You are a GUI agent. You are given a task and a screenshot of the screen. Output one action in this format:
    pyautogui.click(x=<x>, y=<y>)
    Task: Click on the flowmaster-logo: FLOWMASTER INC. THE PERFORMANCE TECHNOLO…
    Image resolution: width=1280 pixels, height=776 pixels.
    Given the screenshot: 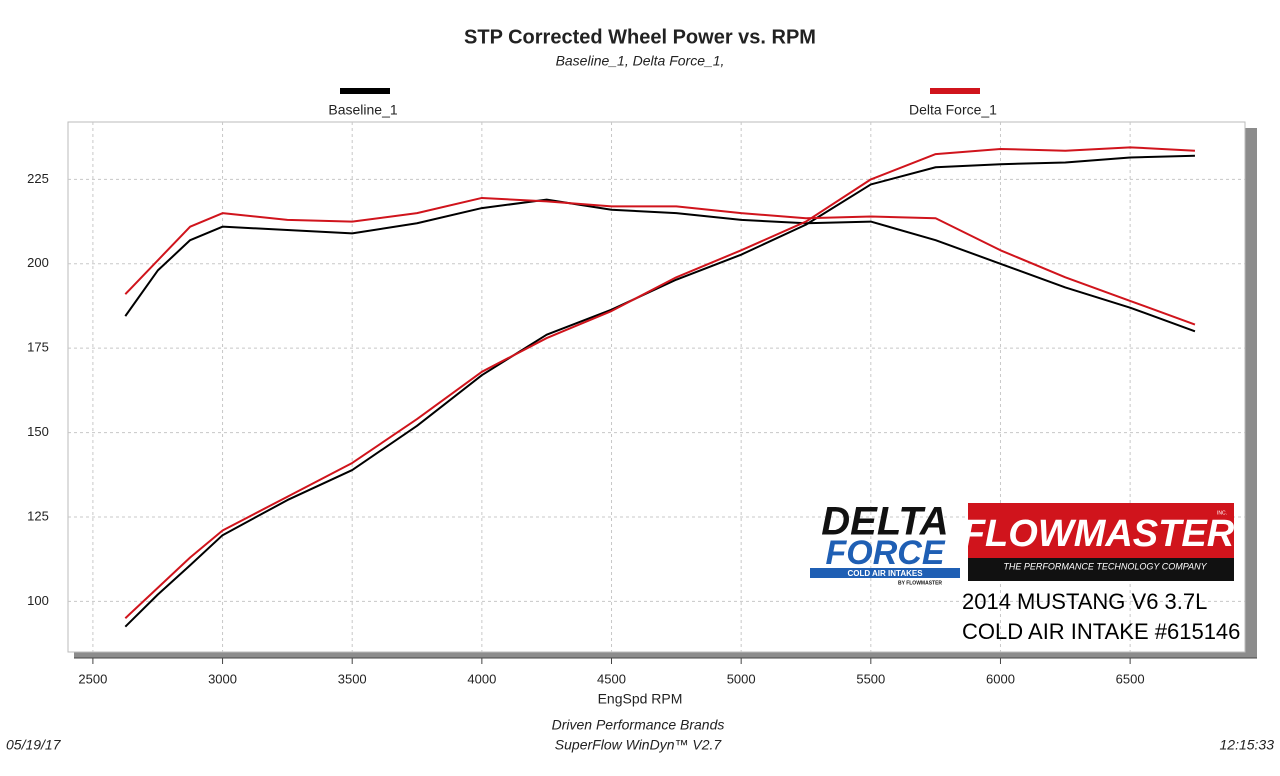 What is the action you would take?
    pyautogui.click(x=1098, y=542)
    